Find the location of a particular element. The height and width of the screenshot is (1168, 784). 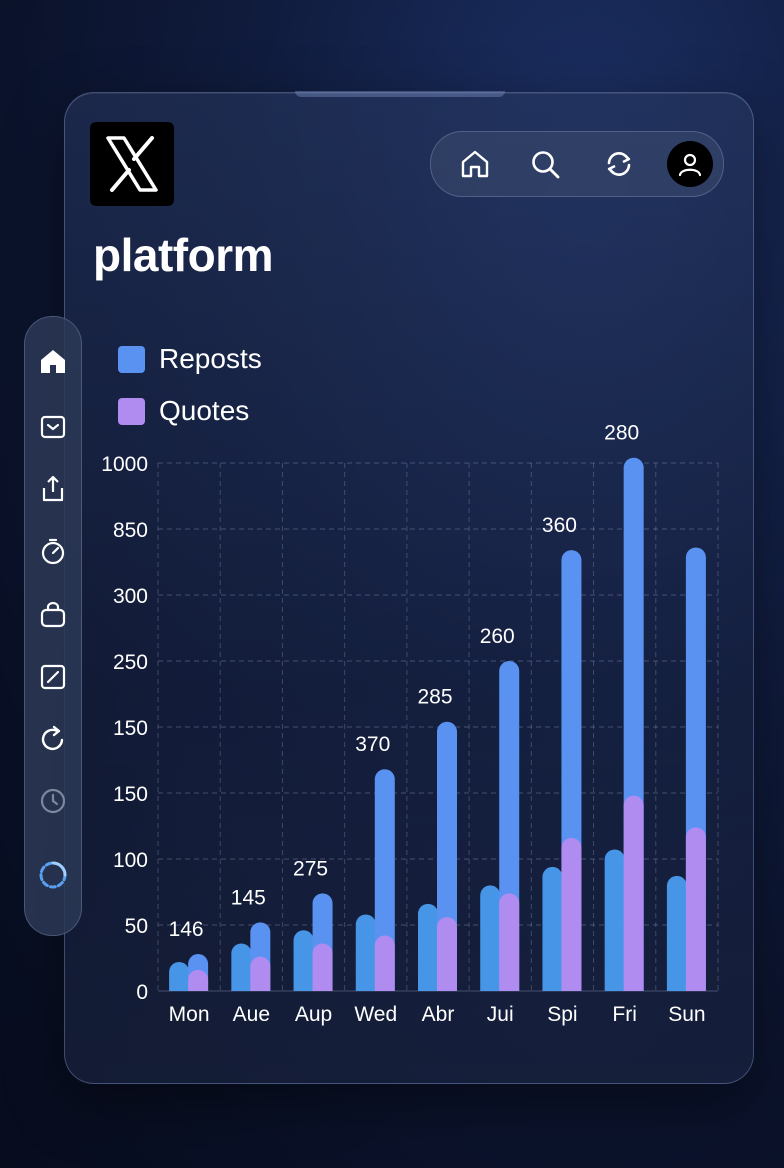

y-tick-label: 100 is located at coordinates (130, 860).